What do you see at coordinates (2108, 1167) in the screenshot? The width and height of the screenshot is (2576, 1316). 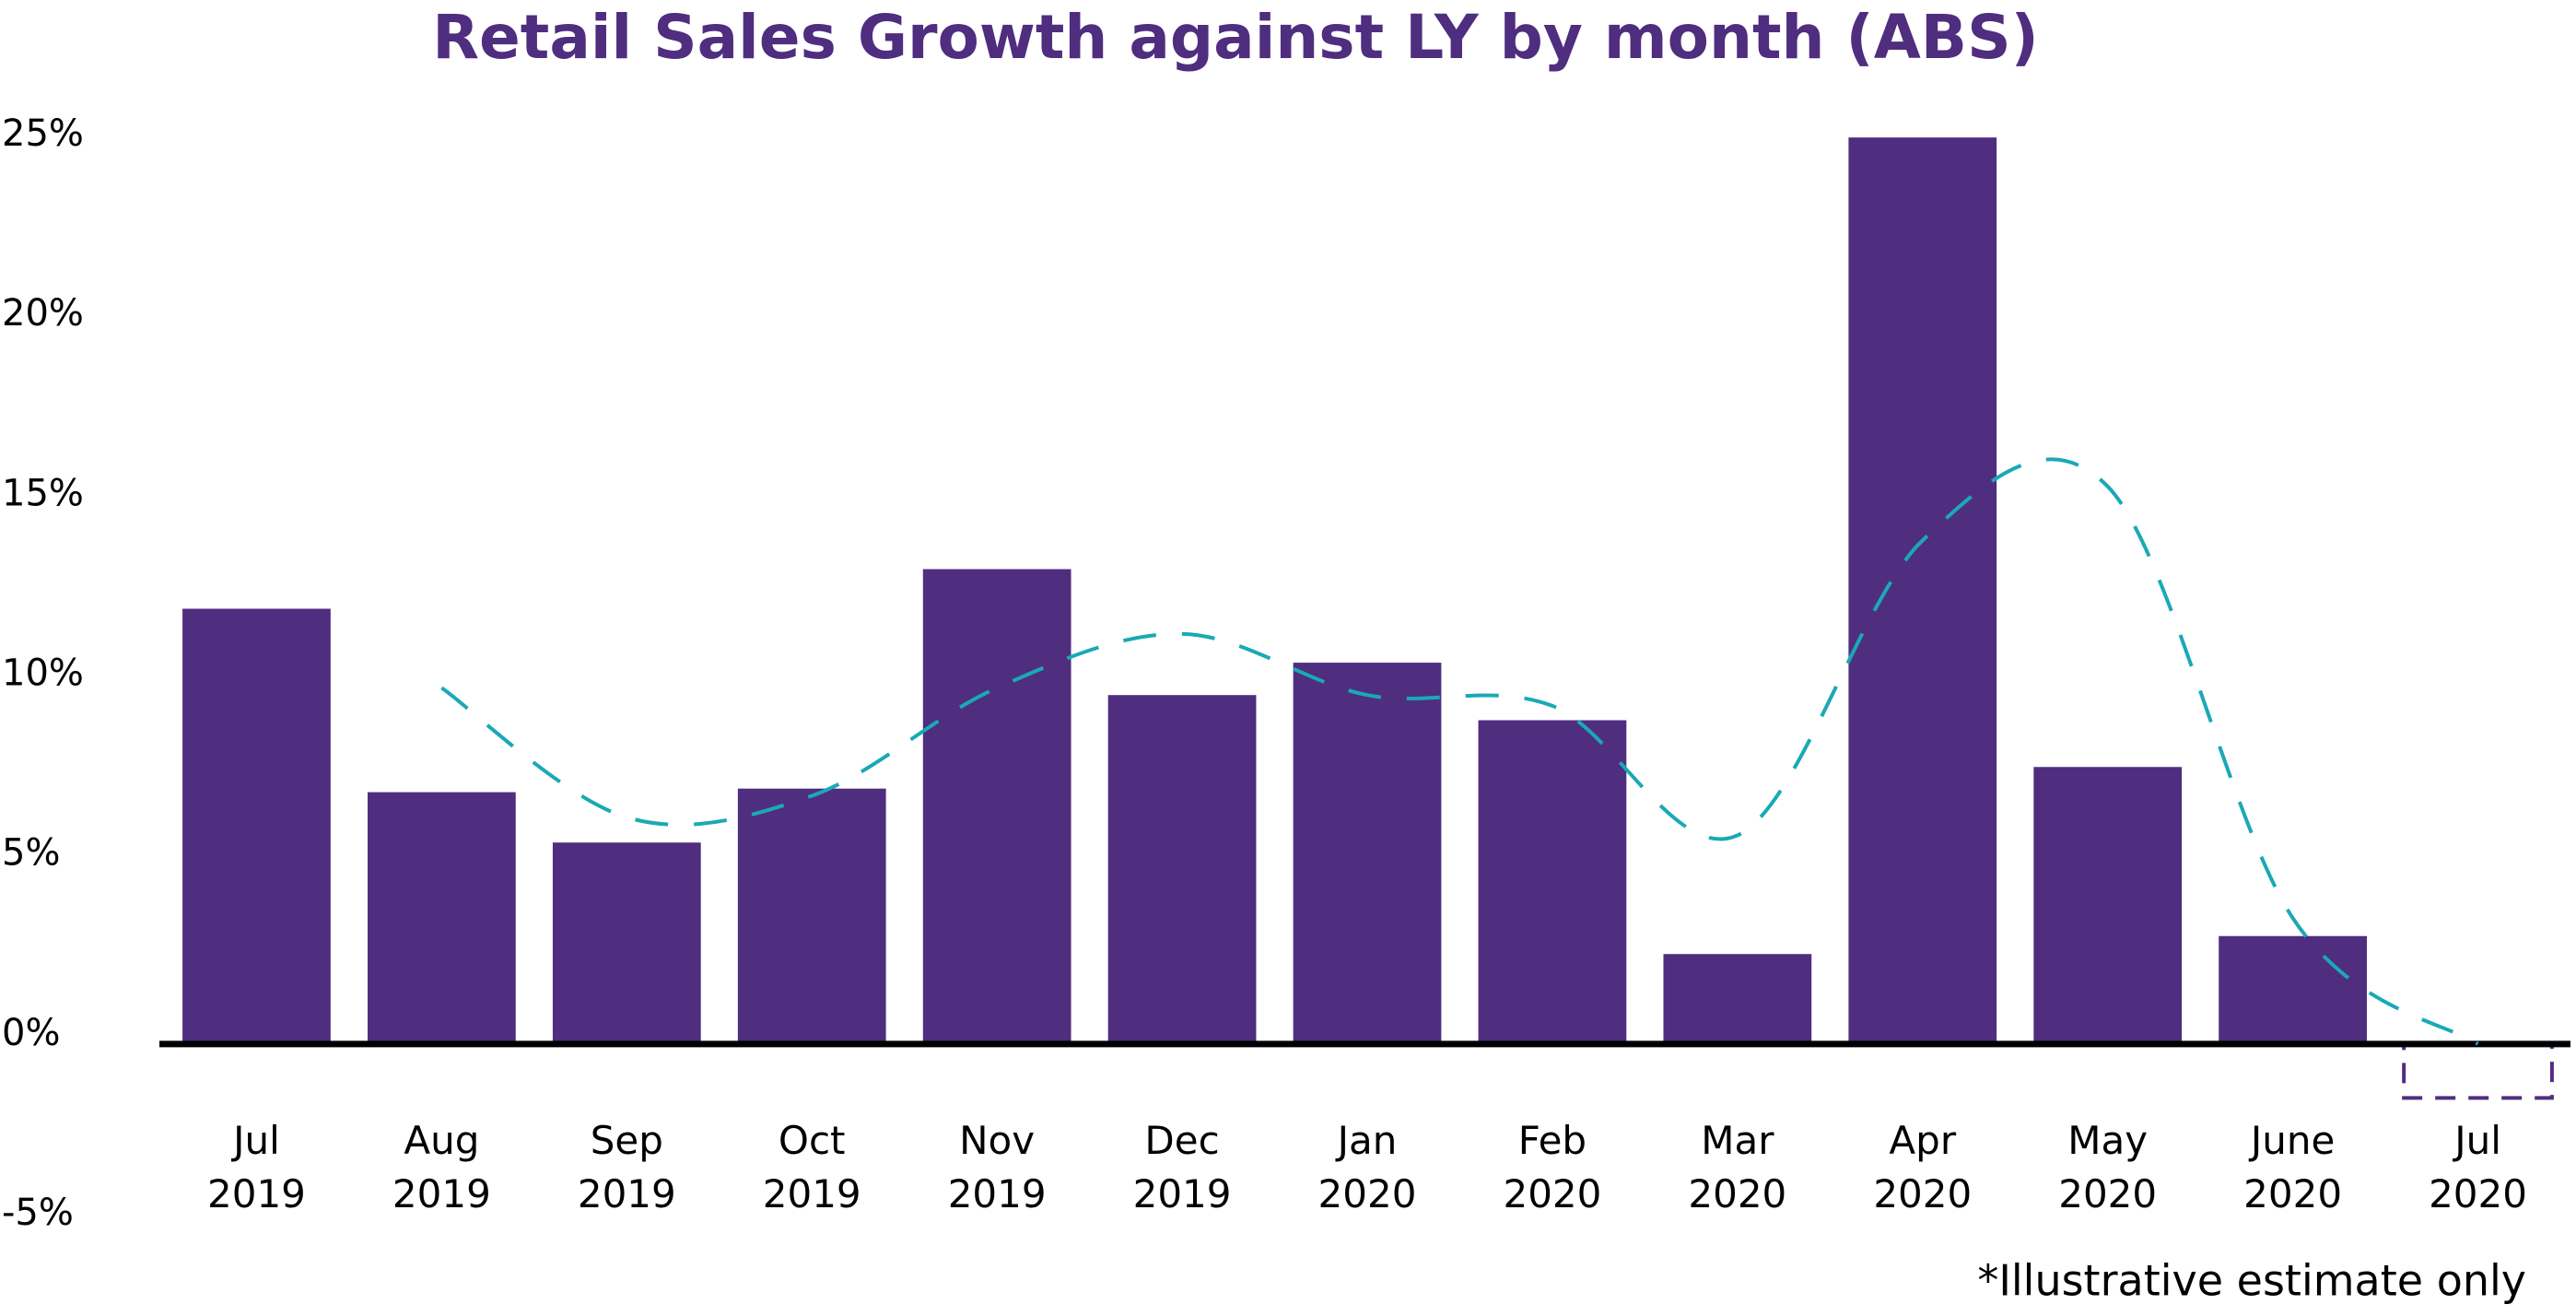 I see `x-tick-label: May 2020` at bounding box center [2108, 1167].